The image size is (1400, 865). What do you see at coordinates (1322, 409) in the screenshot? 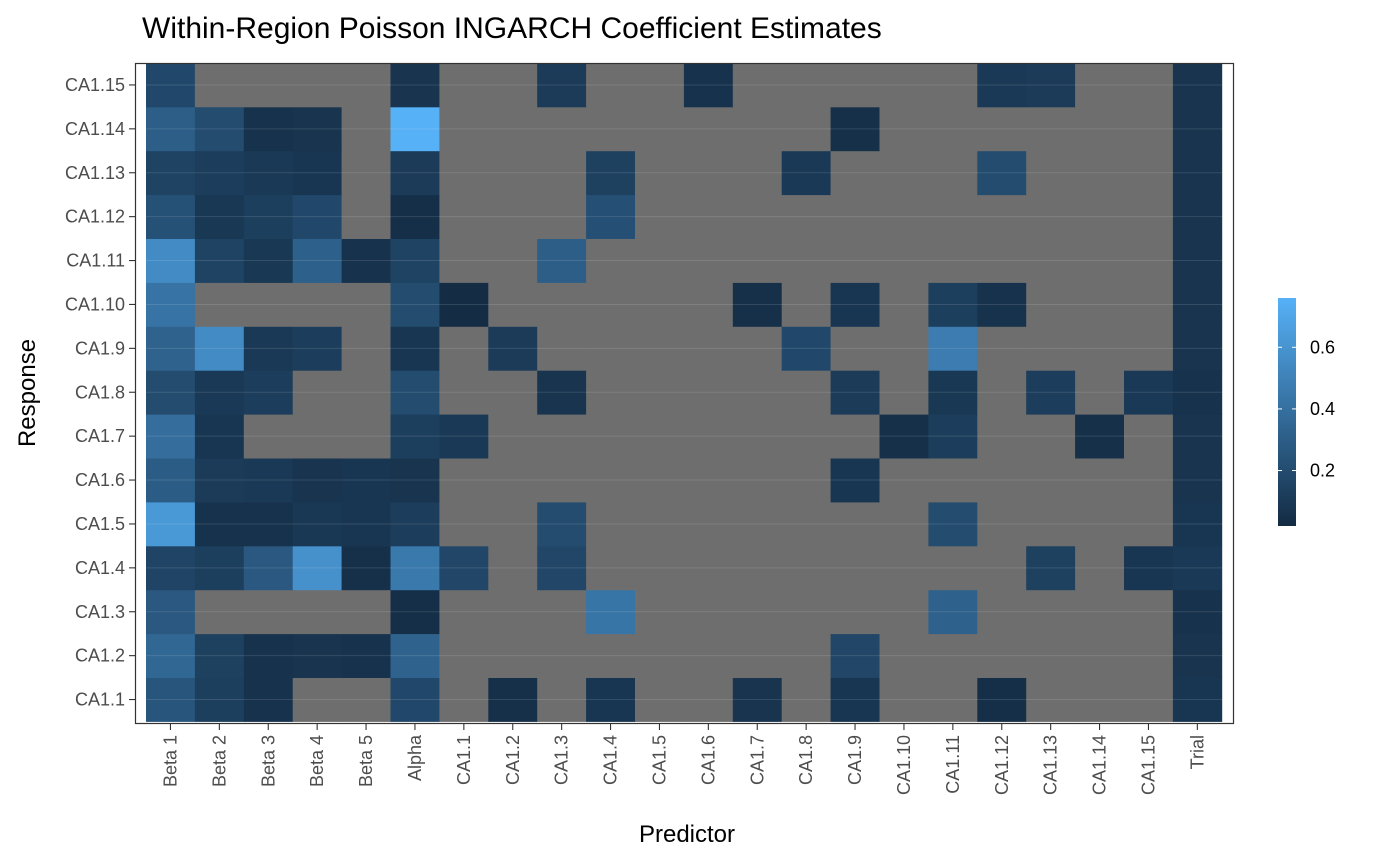
I see `legend-tick-label: 0.4` at bounding box center [1322, 409].